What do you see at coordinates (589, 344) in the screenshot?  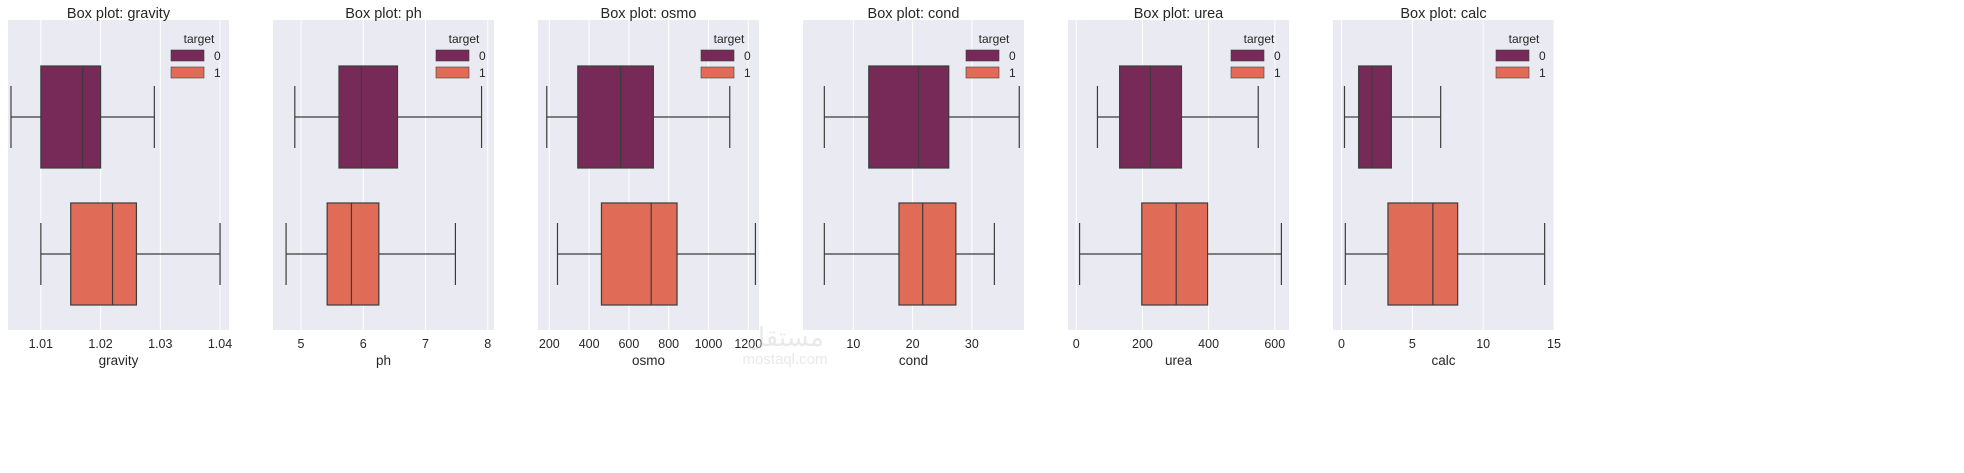 I see `x-tick-label: 400` at bounding box center [589, 344].